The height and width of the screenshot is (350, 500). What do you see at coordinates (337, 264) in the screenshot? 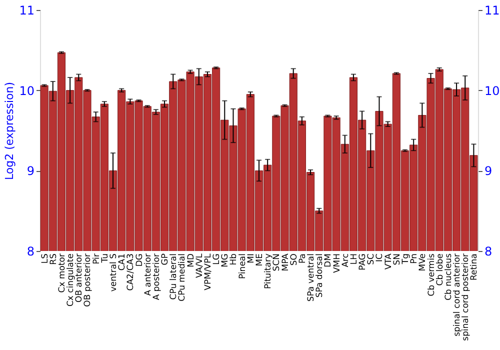
I see `x-tick-label: VMH` at bounding box center [337, 264].